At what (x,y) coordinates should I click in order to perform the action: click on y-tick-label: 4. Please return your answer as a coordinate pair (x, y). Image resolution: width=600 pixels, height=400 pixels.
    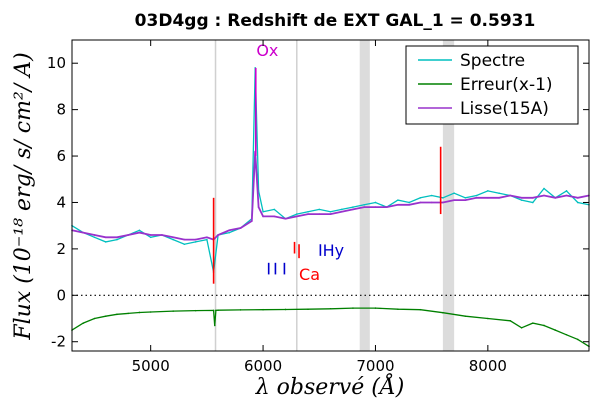
    Looking at the image, I should click on (61, 202).